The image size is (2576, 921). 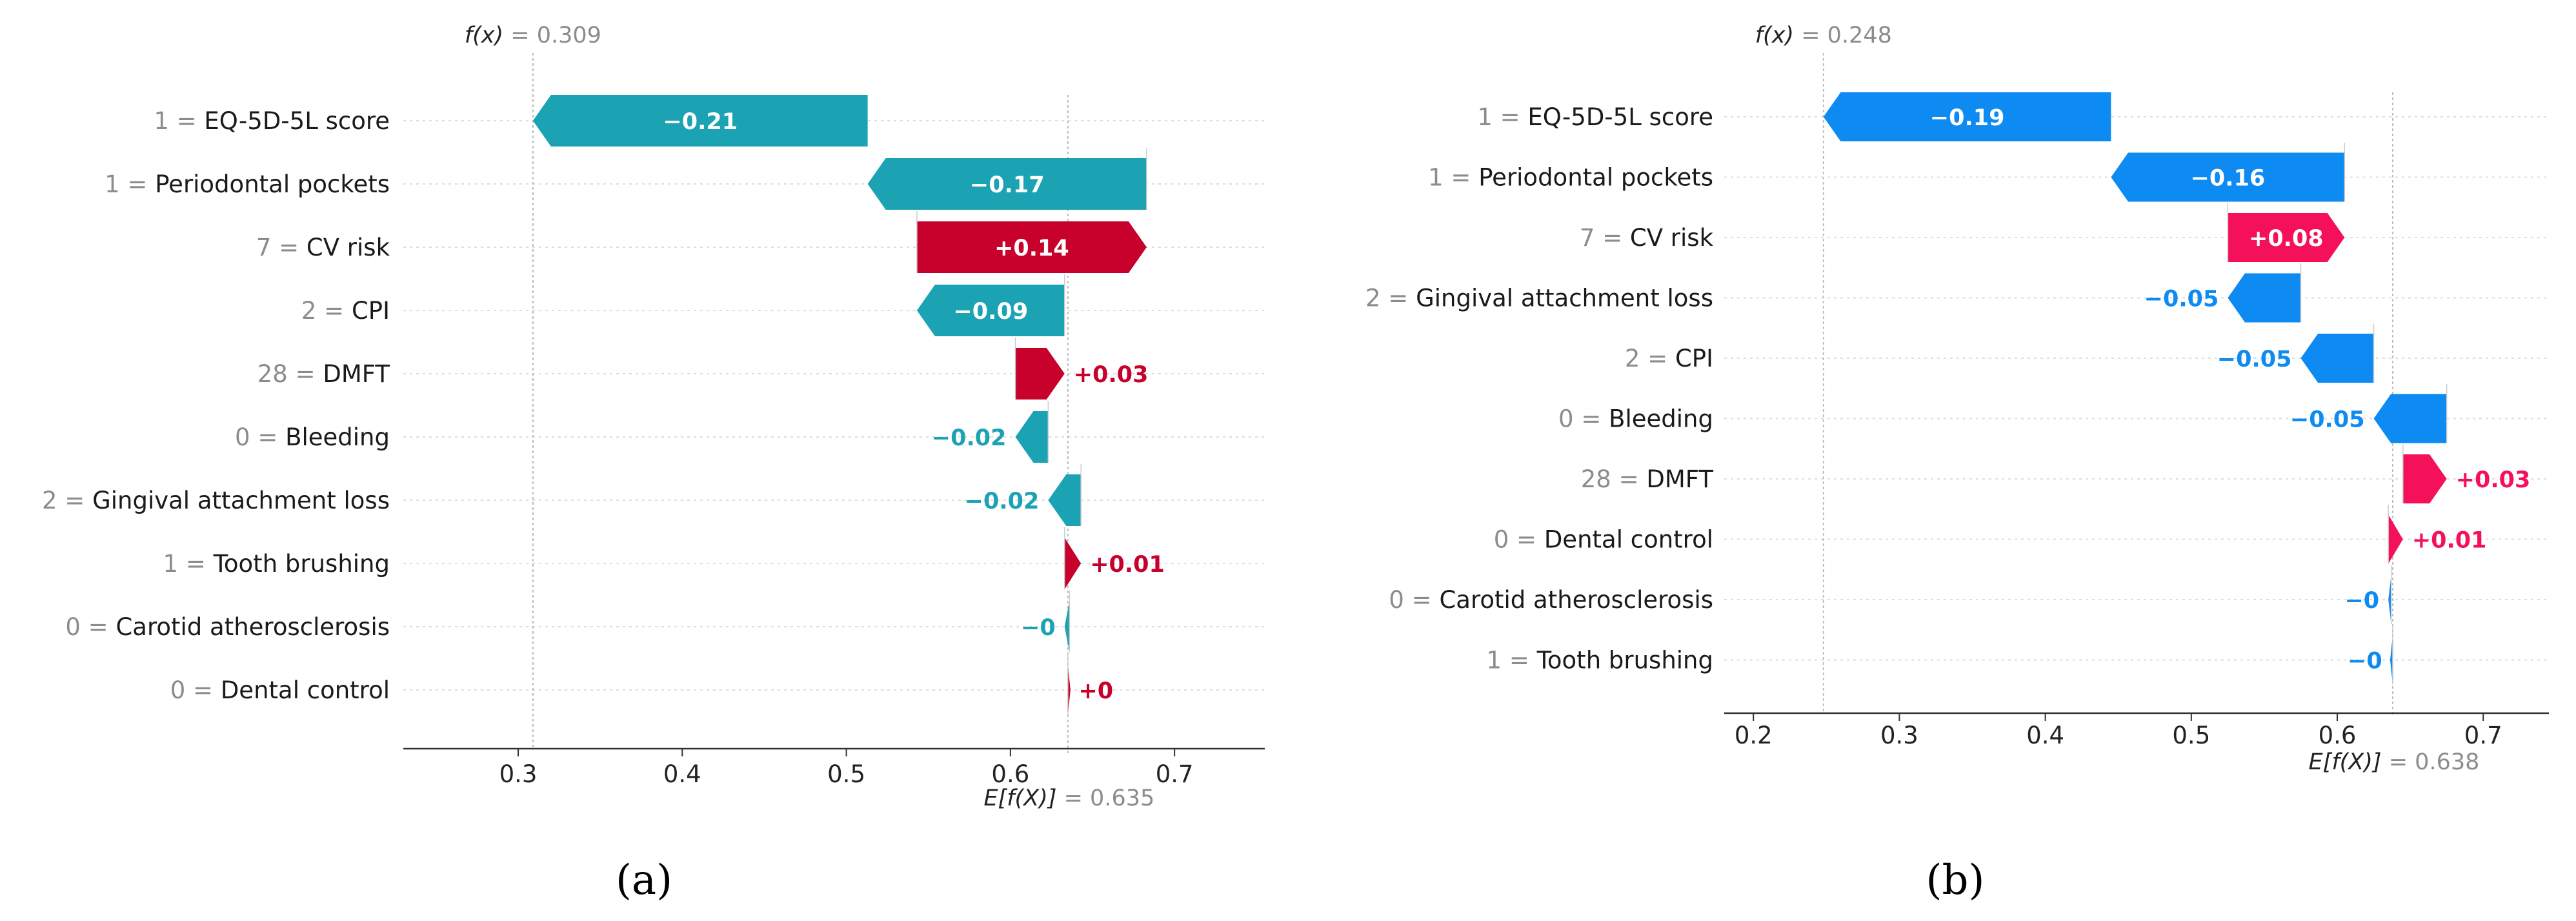 What do you see at coordinates (644, 880) in the screenshot?
I see `panel-caption: (a)` at bounding box center [644, 880].